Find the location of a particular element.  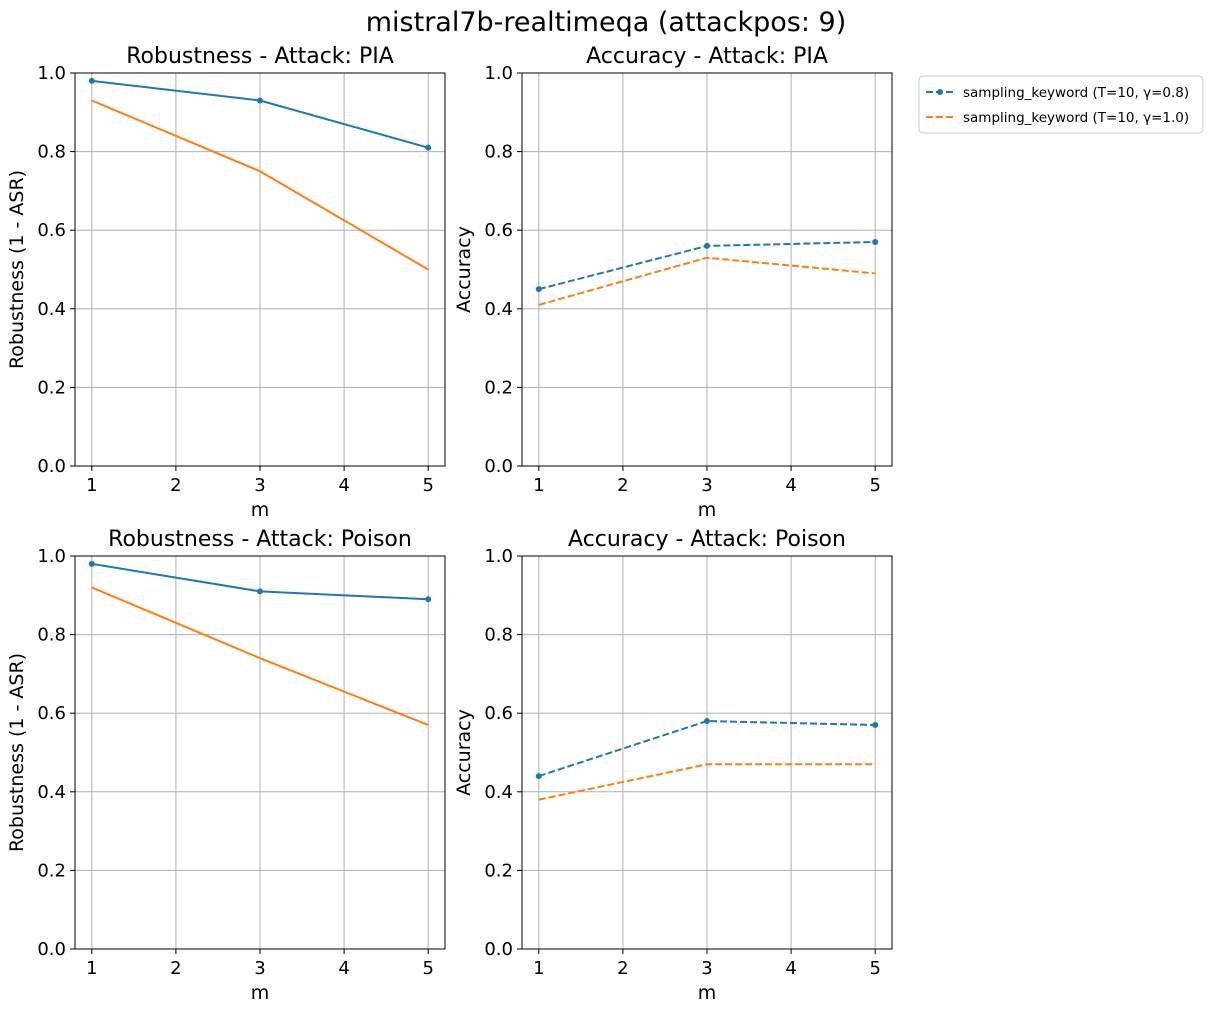

legend-label: sampling_keyword (T=10, γ=0.8) is located at coordinates (1076, 93).